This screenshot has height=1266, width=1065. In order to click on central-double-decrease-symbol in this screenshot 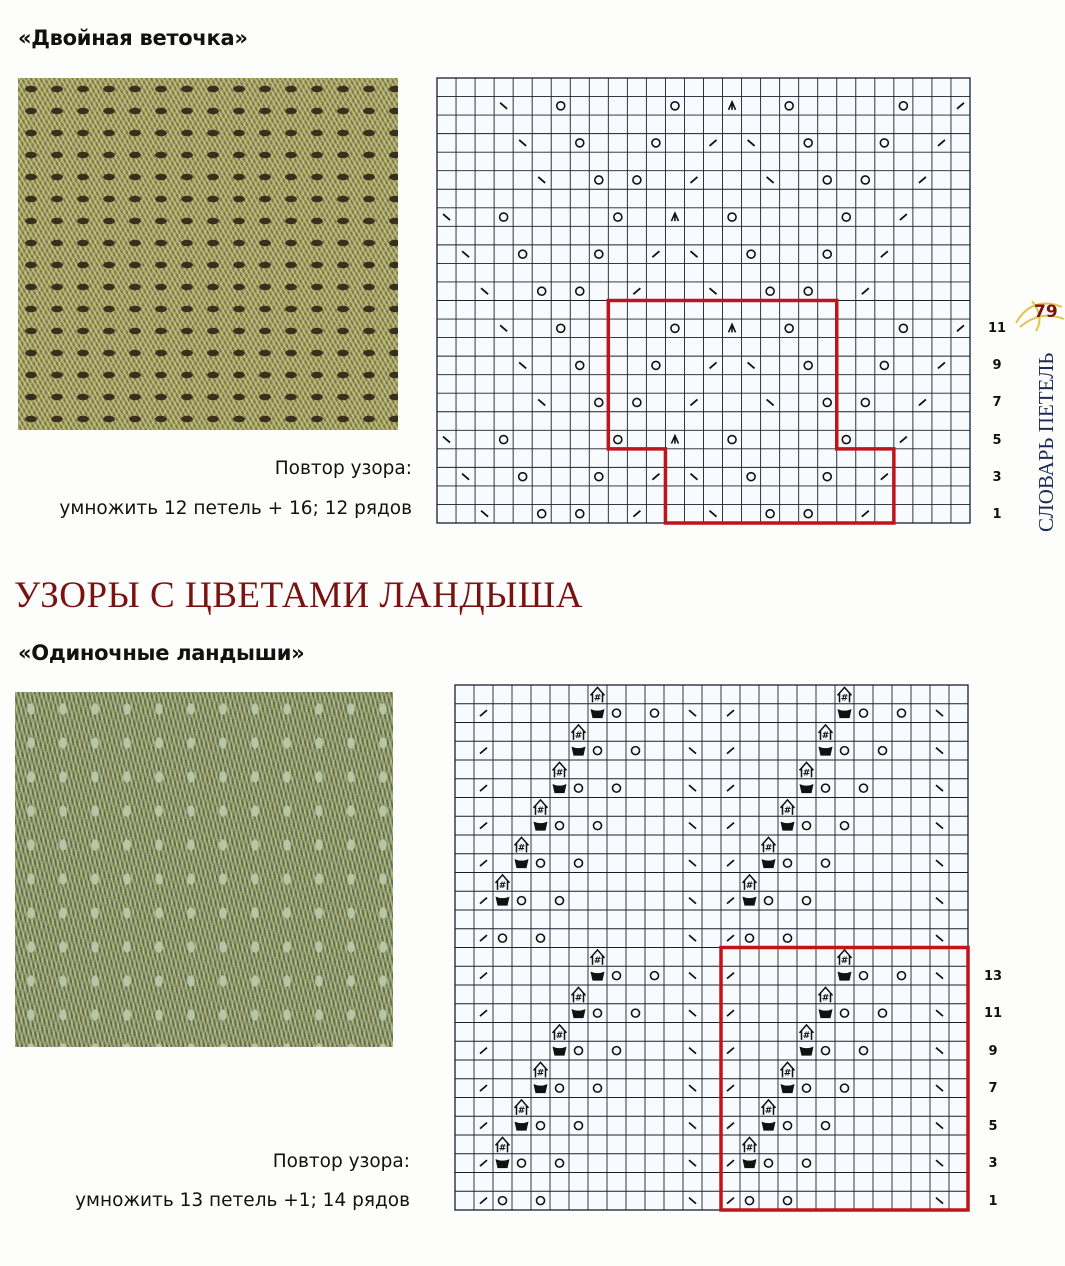, I will do `click(732, 105)`.